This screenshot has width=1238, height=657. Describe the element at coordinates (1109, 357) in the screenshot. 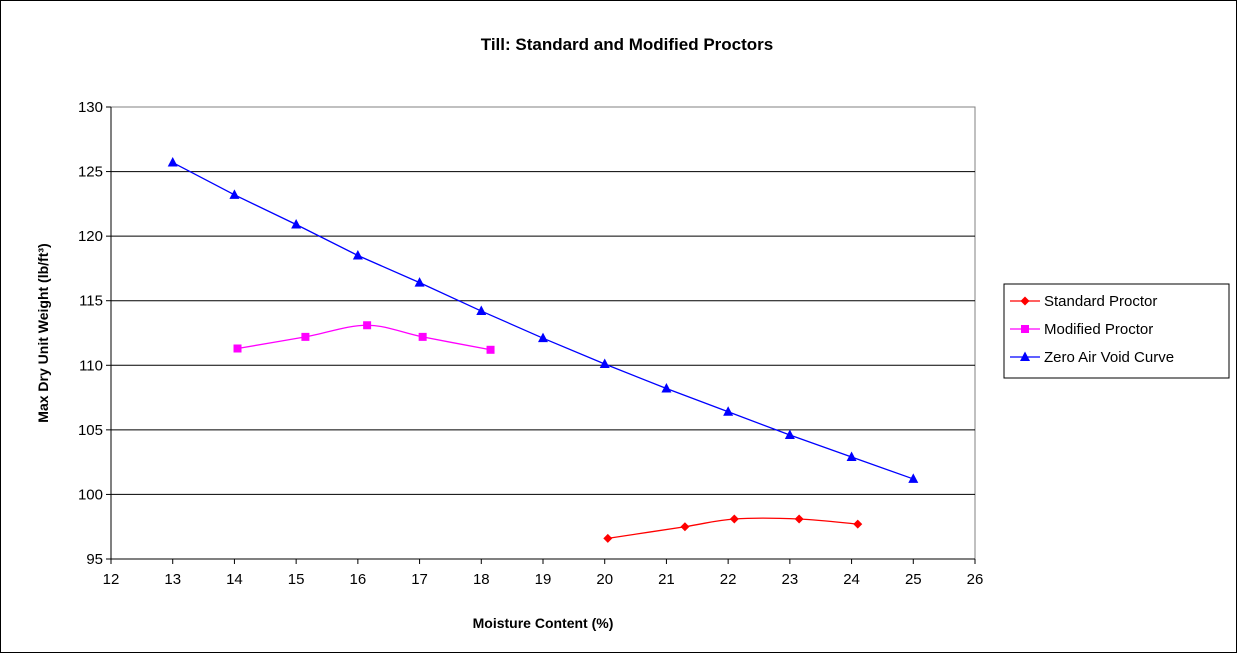

I see `legend-label: Zero Air Void Curve` at that location.